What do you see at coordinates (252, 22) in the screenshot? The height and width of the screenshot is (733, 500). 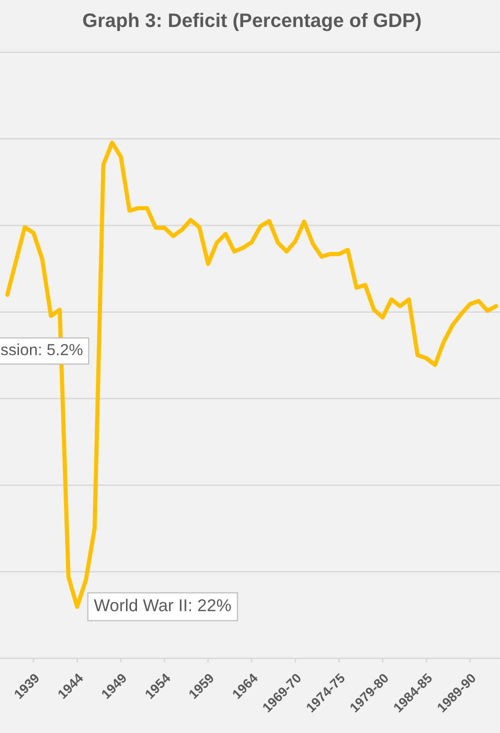 I see `chart-title: Graph 3: Deficit (Percentage of GDP)` at bounding box center [252, 22].